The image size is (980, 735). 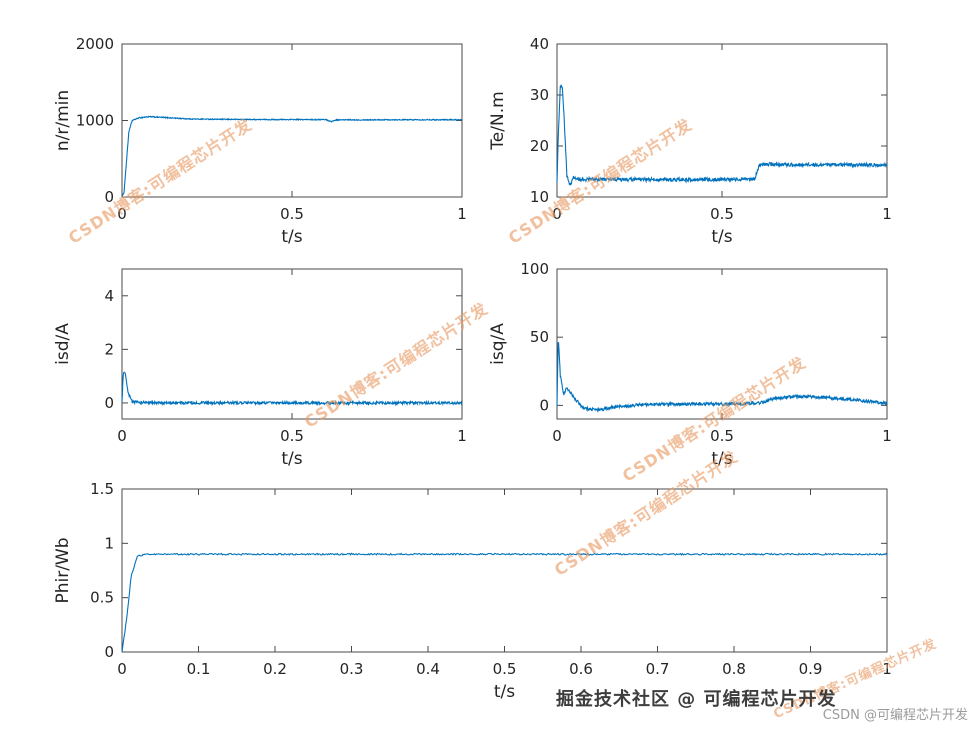 What do you see at coordinates (109, 349) in the screenshot?
I see `y-tick-label: 2` at bounding box center [109, 349].